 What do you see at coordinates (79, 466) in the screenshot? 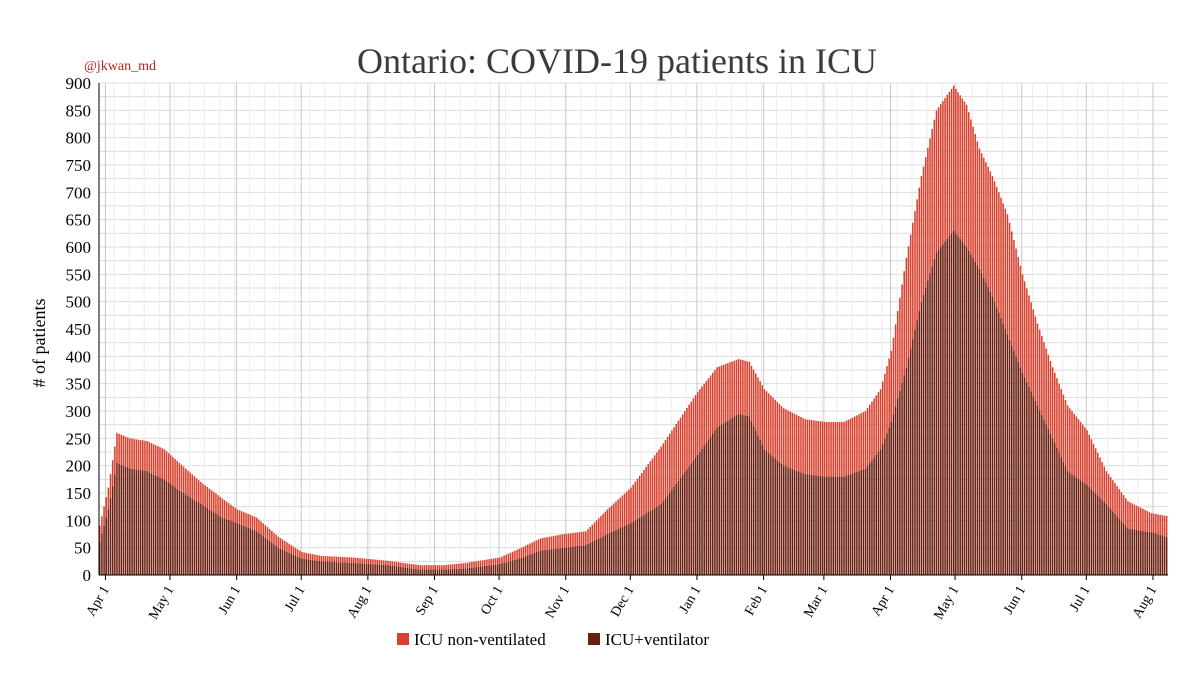
I see `y-tick-label: 200` at bounding box center [79, 466].